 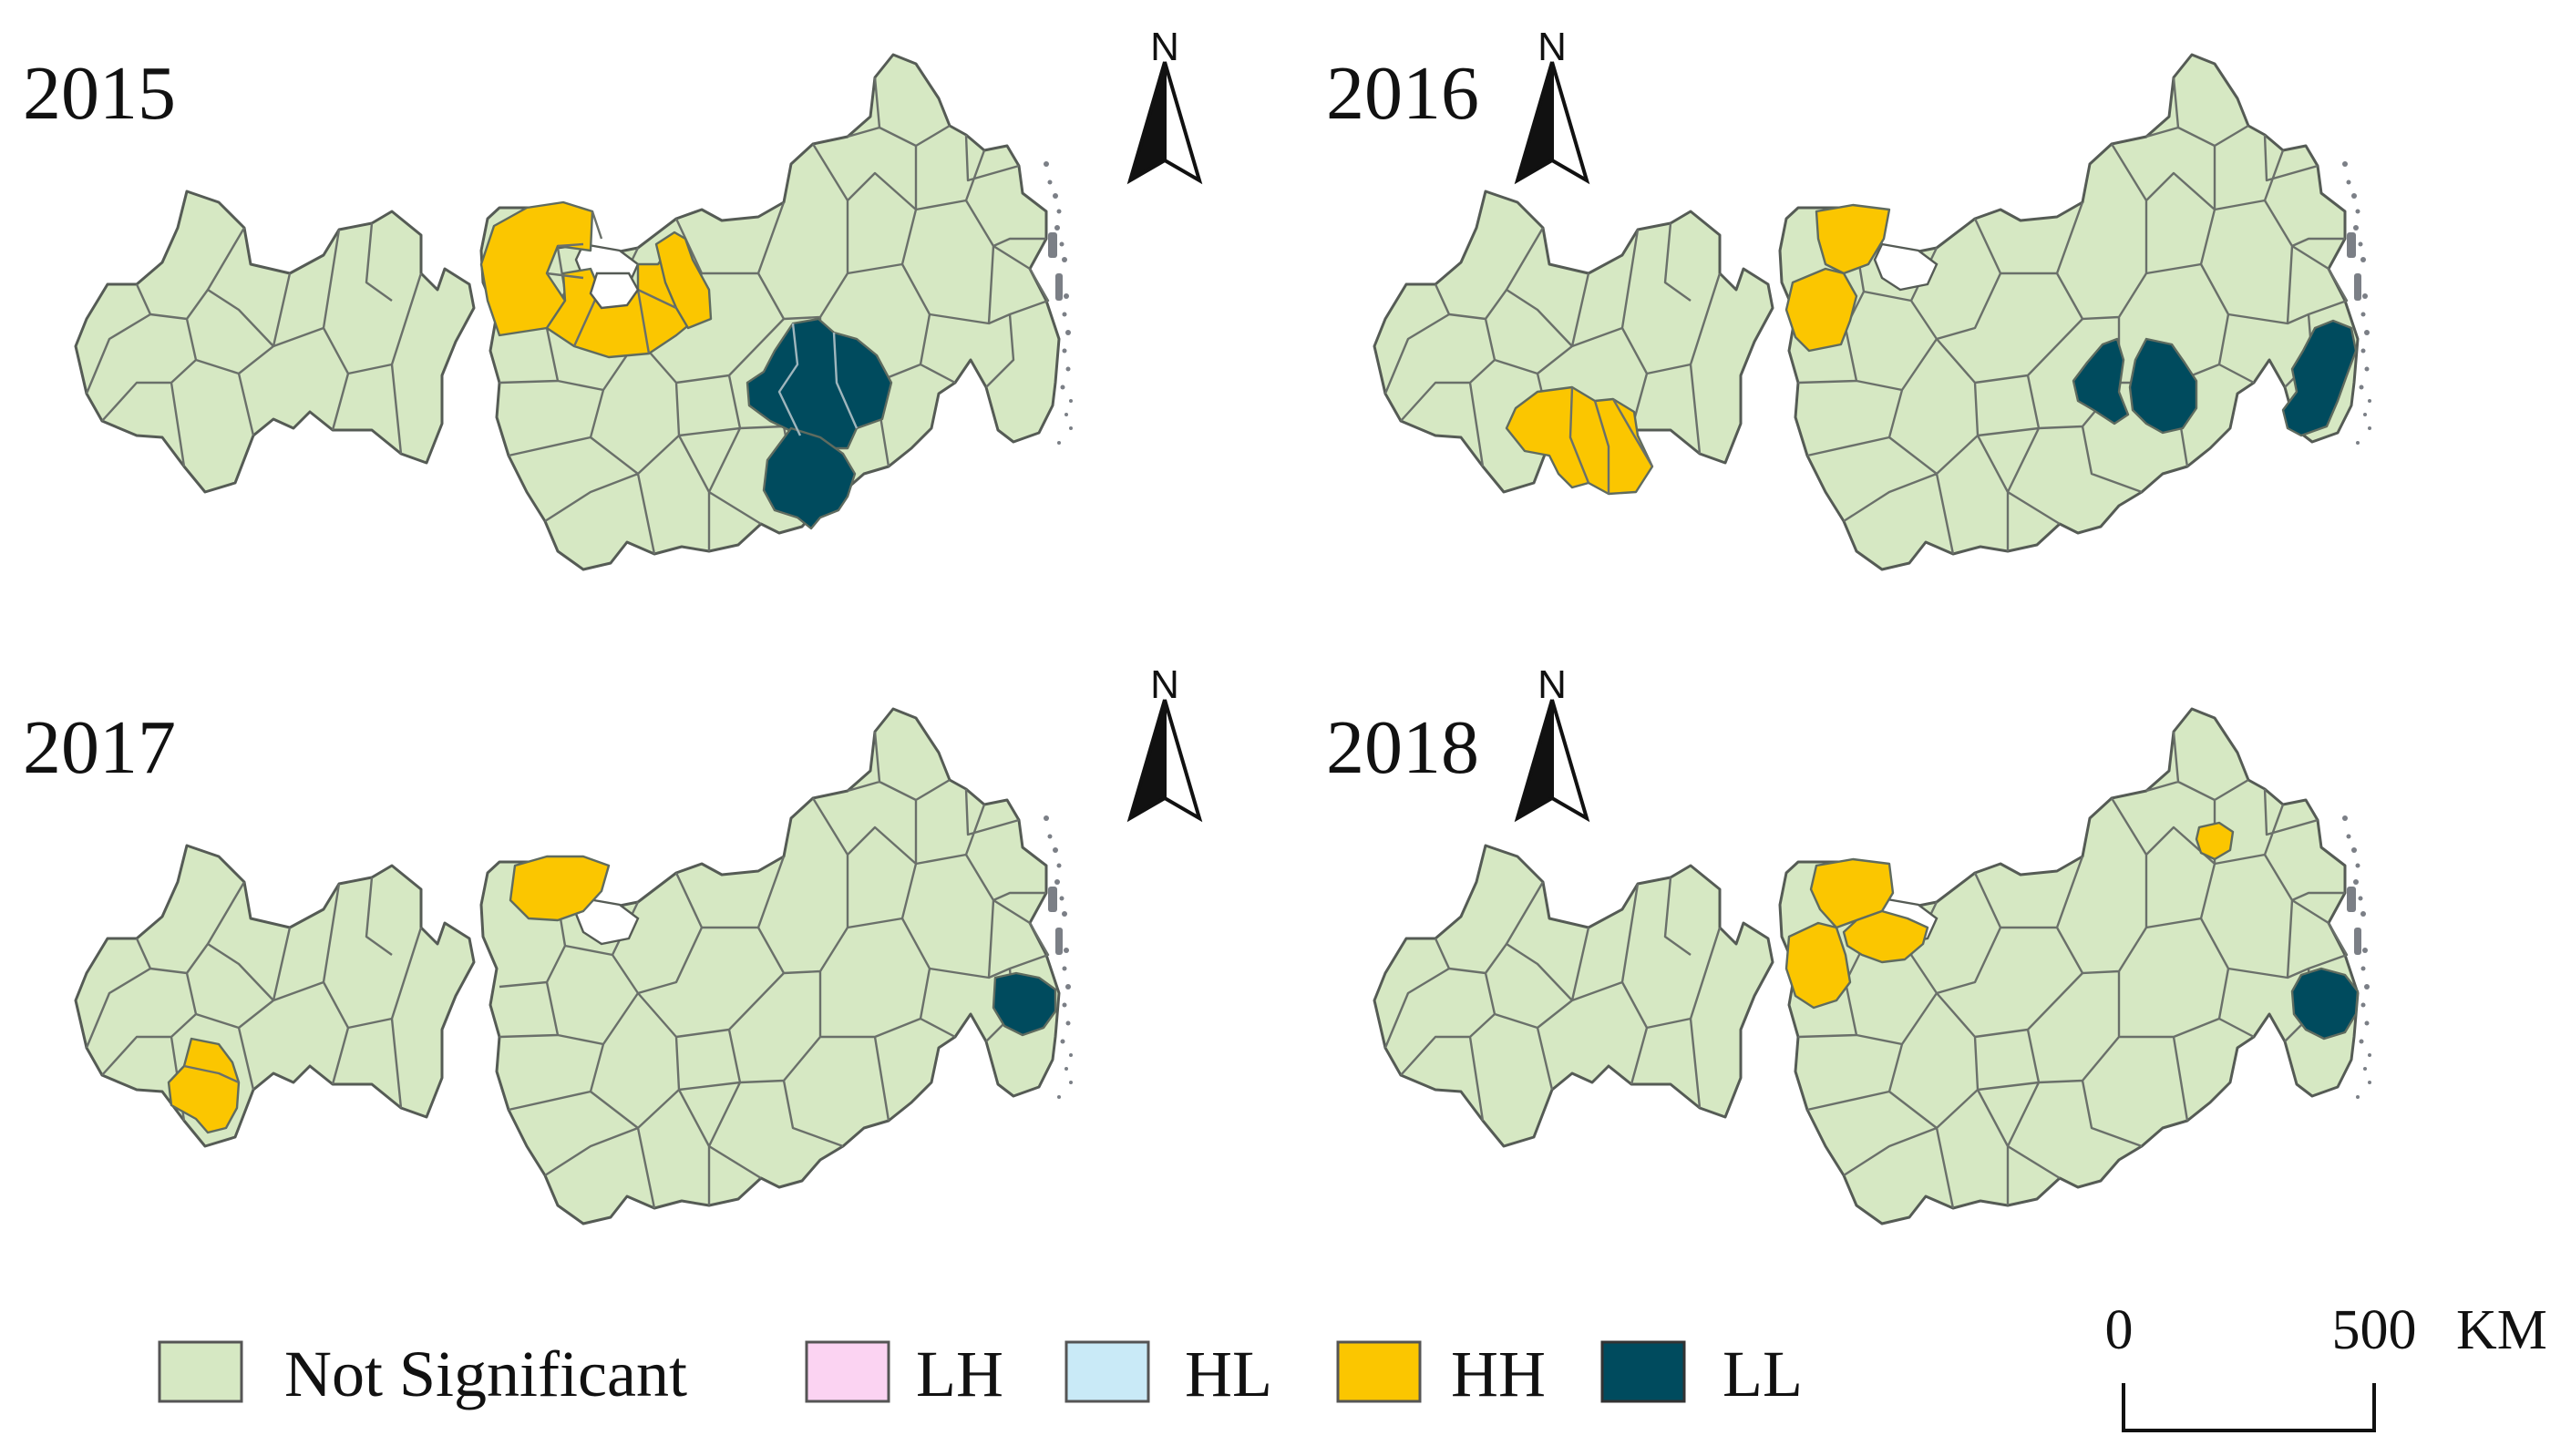 I want to click on legend: Not Significant LH HL HH LL, so click(x=980, y=1374).